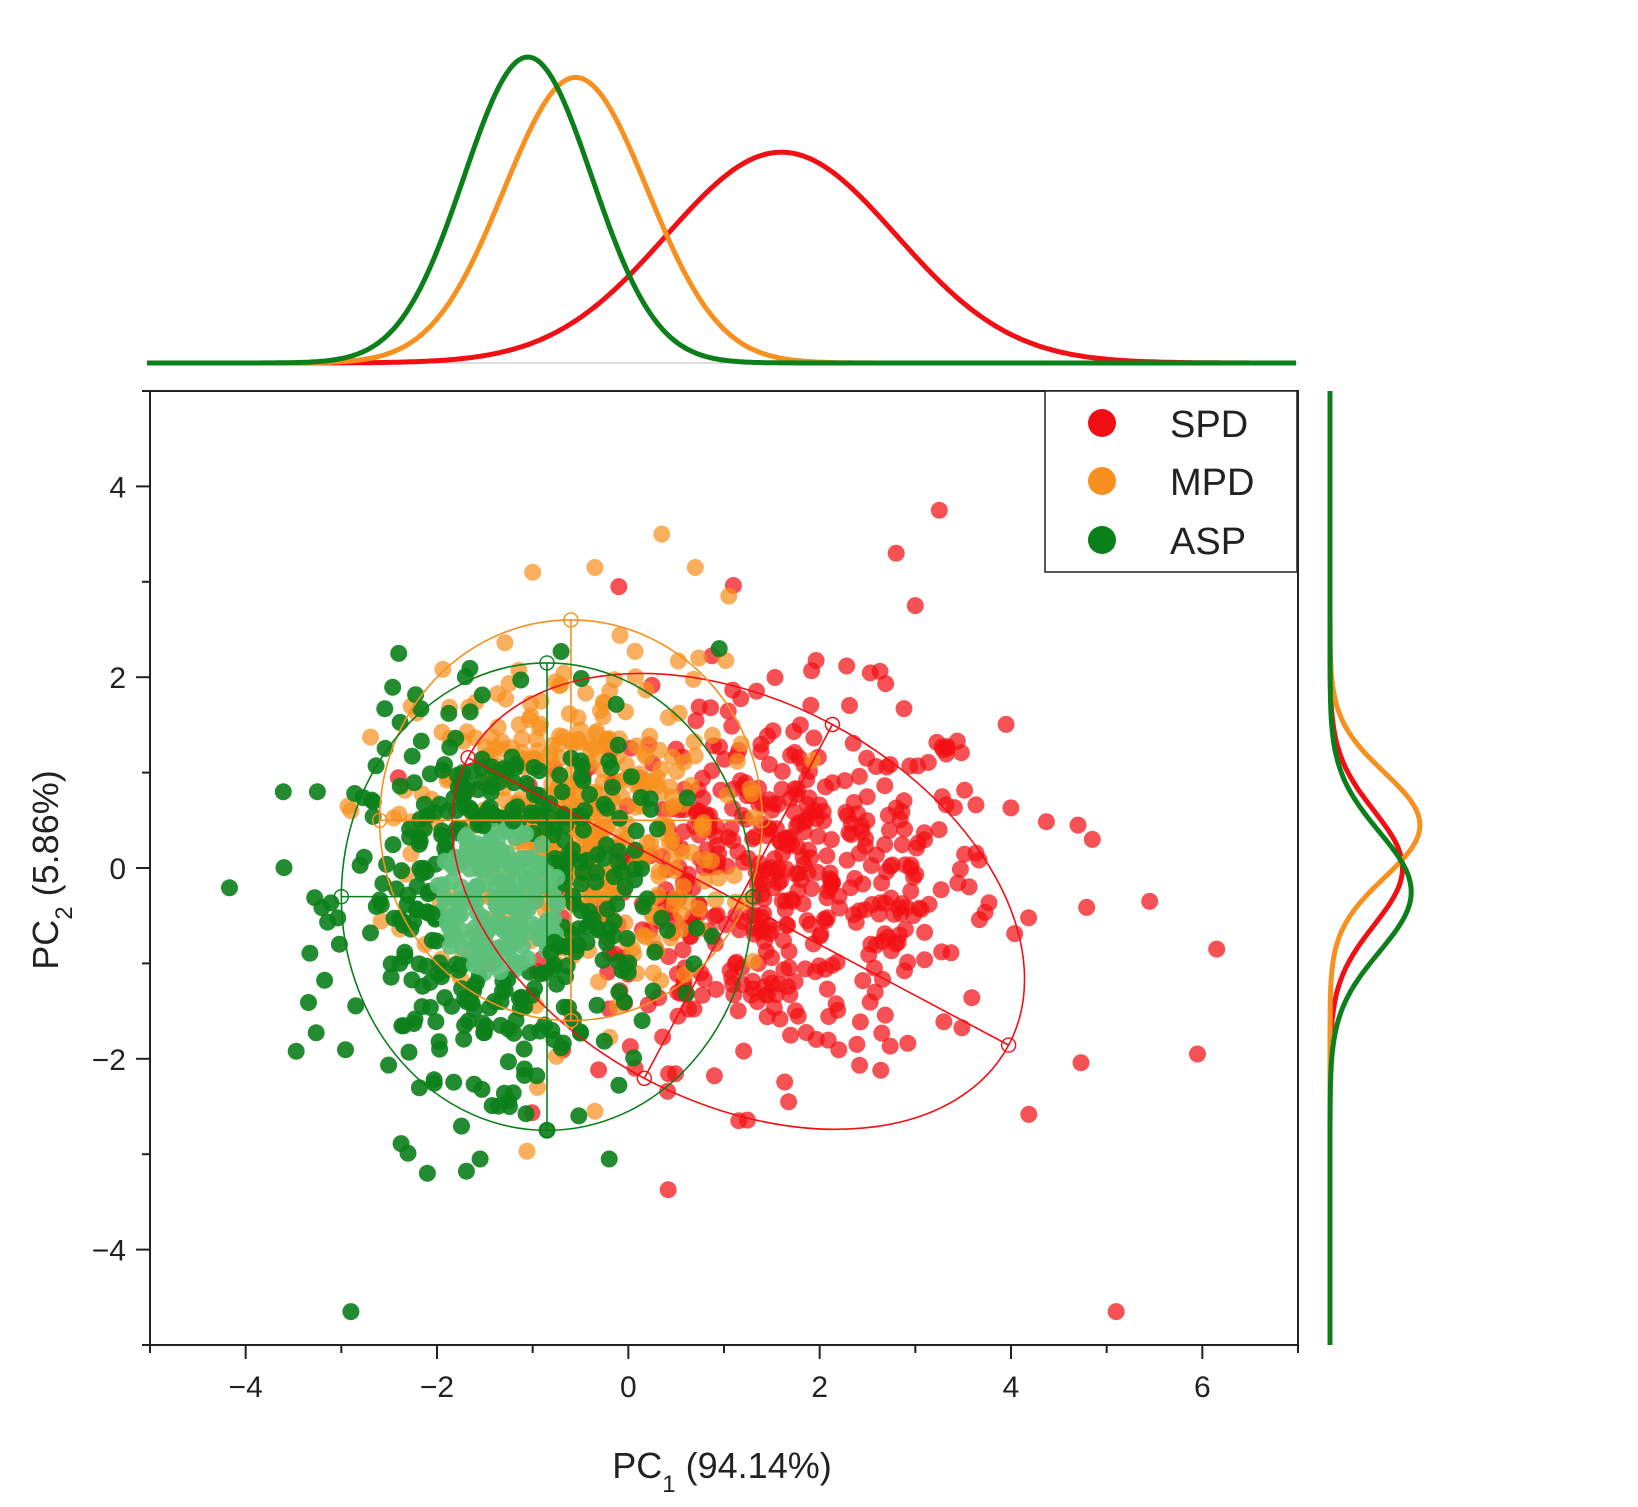 Image resolution: width=1638 pixels, height=1507 pixels. I want to click on ellipse-axis-end-mpd, so click(571, 1020).